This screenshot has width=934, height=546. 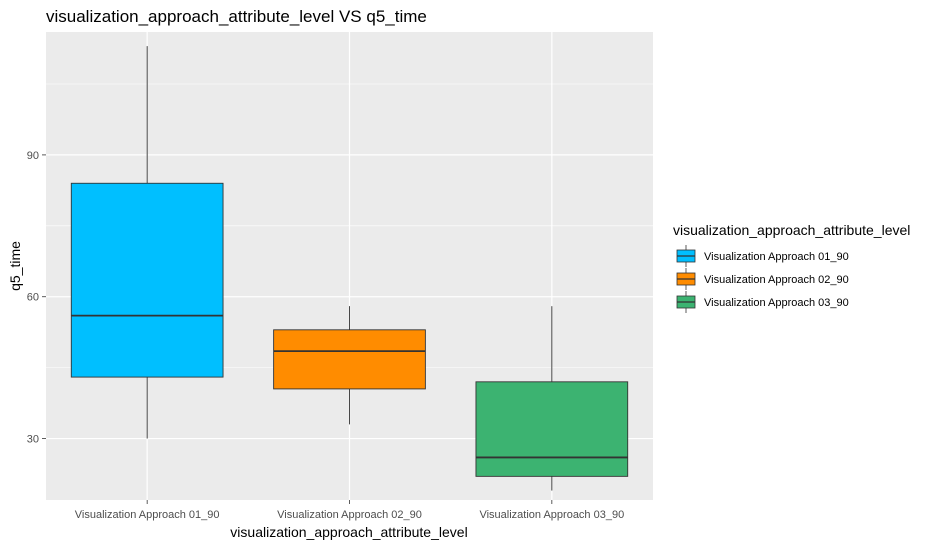 What do you see at coordinates (776, 257) in the screenshot?
I see `legend-label: Visualization Approach 01_90` at bounding box center [776, 257].